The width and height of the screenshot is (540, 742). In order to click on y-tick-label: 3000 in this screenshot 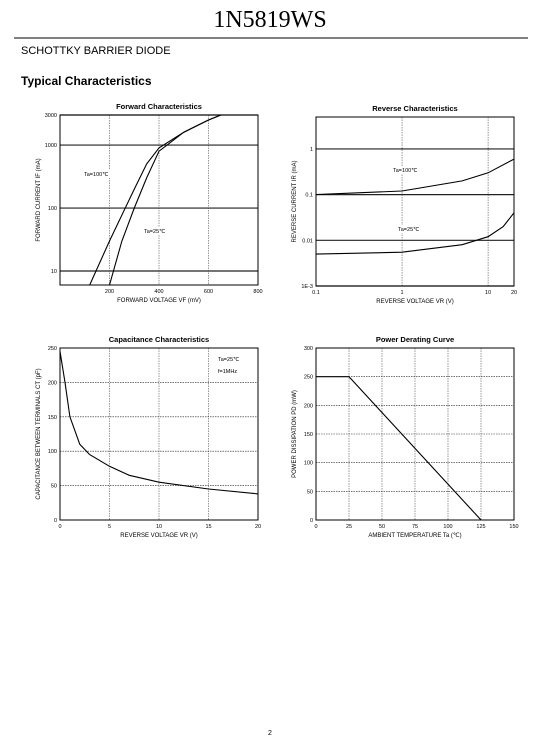, I will do `click(51, 116)`.